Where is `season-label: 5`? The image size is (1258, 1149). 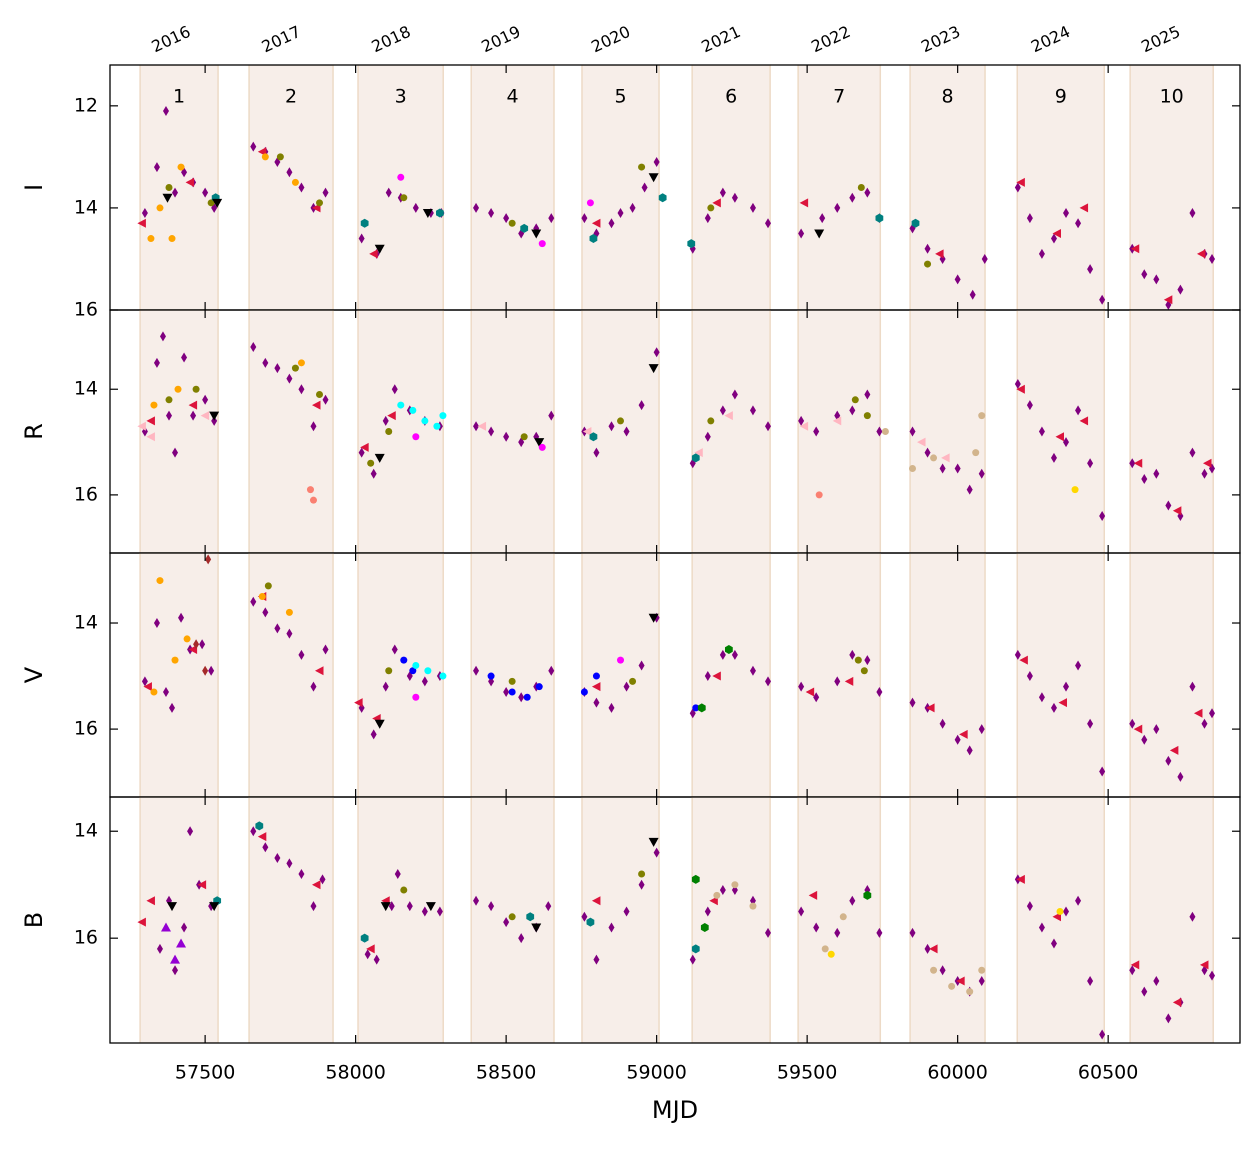
season-label: 5 is located at coordinates (620, 97).